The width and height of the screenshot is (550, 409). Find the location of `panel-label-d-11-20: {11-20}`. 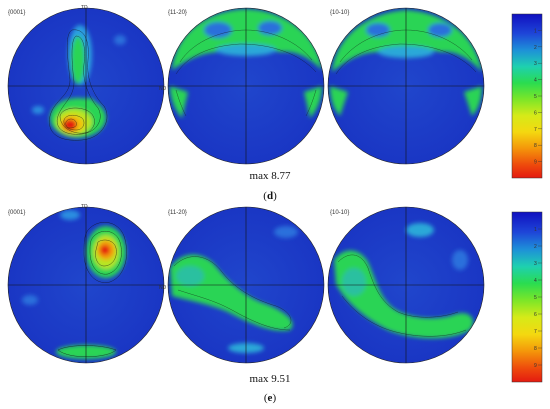

panel-label-d-11-20: {11-20} is located at coordinates (177, 13).